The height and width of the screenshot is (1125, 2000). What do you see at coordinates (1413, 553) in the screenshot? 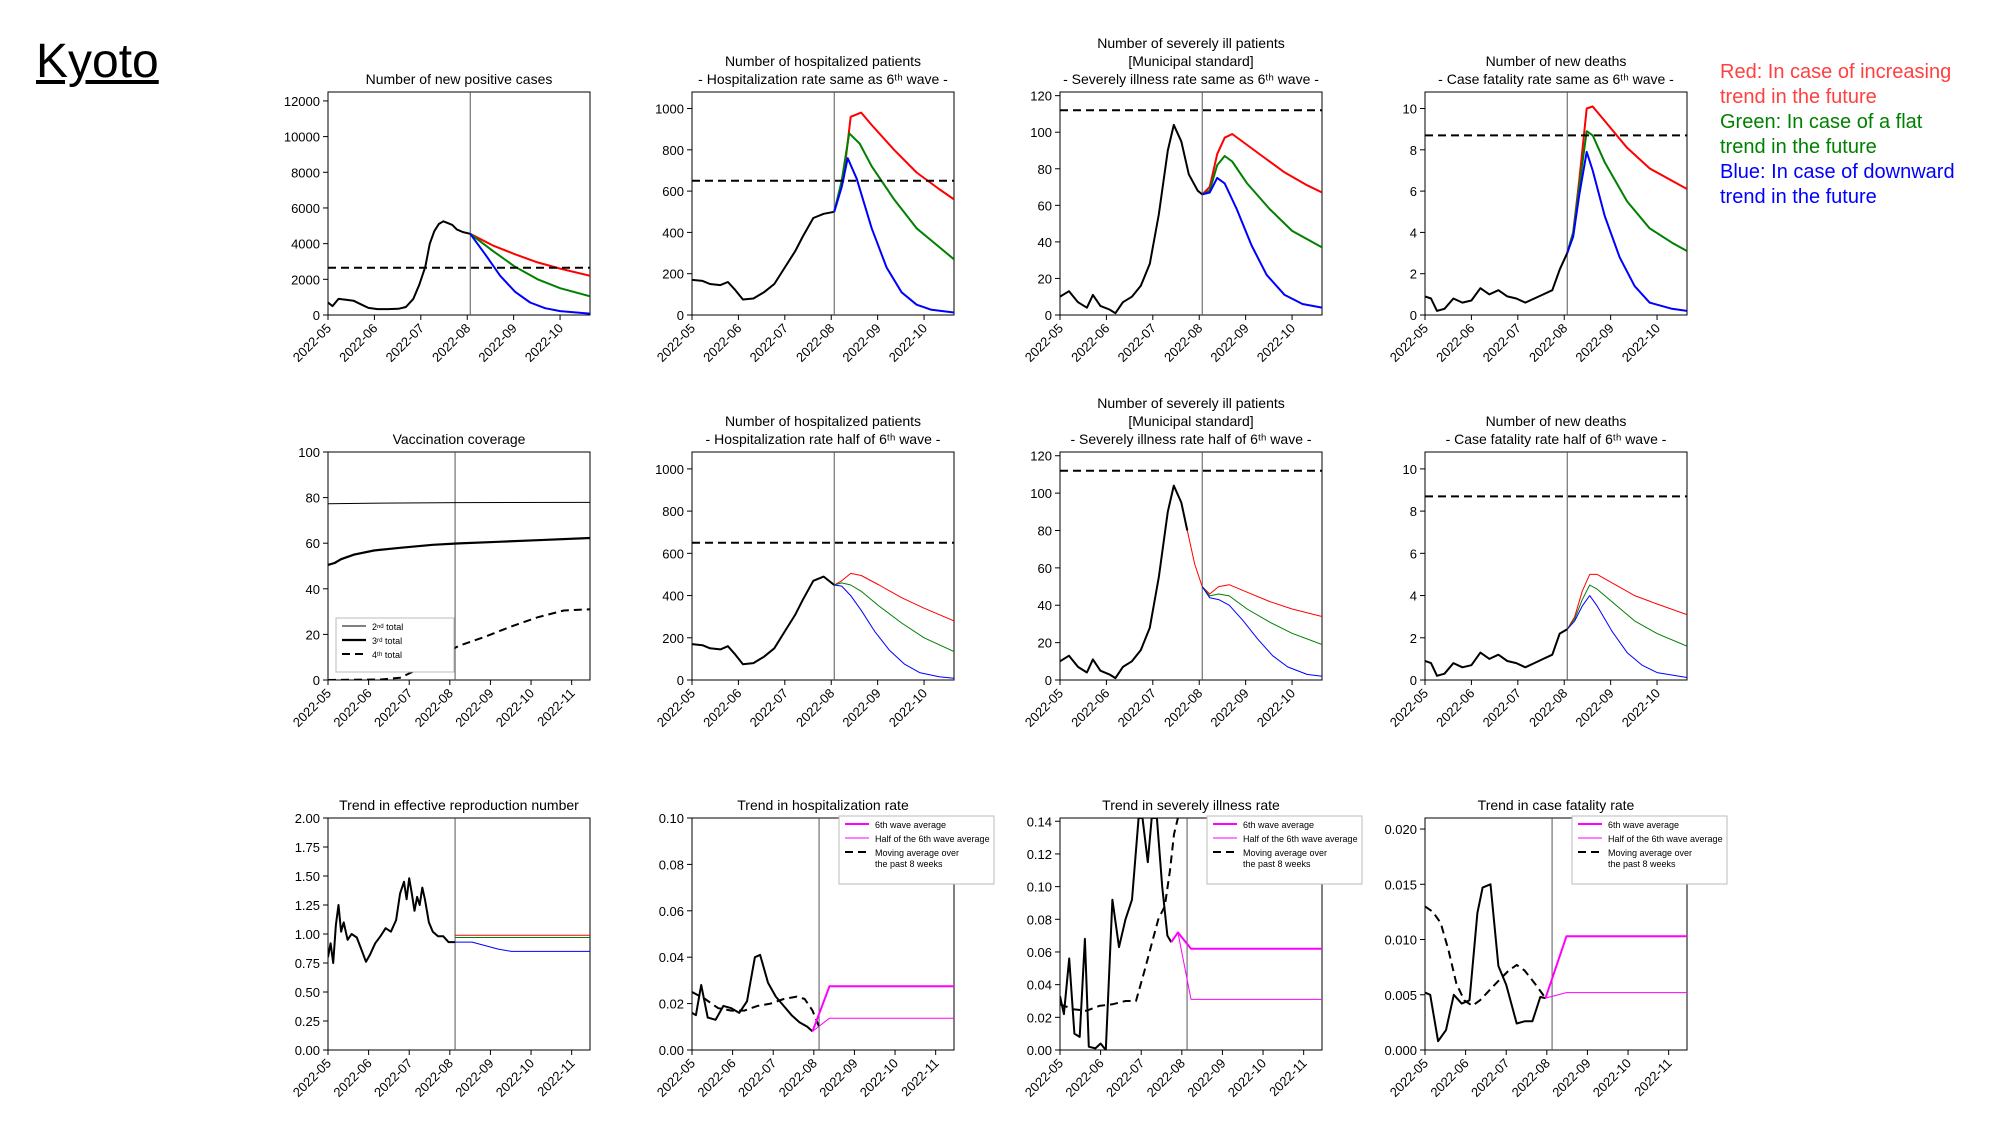
I see `y-tick-label: 6` at bounding box center [1413, 553].